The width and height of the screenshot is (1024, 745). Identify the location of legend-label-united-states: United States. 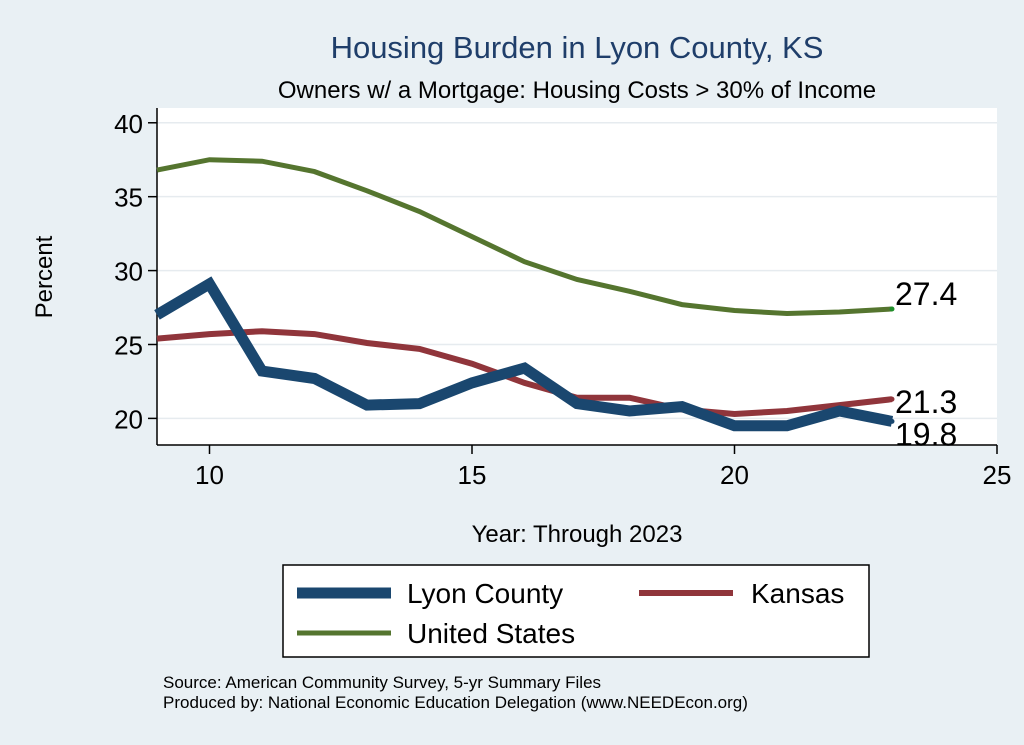
(491, 633).